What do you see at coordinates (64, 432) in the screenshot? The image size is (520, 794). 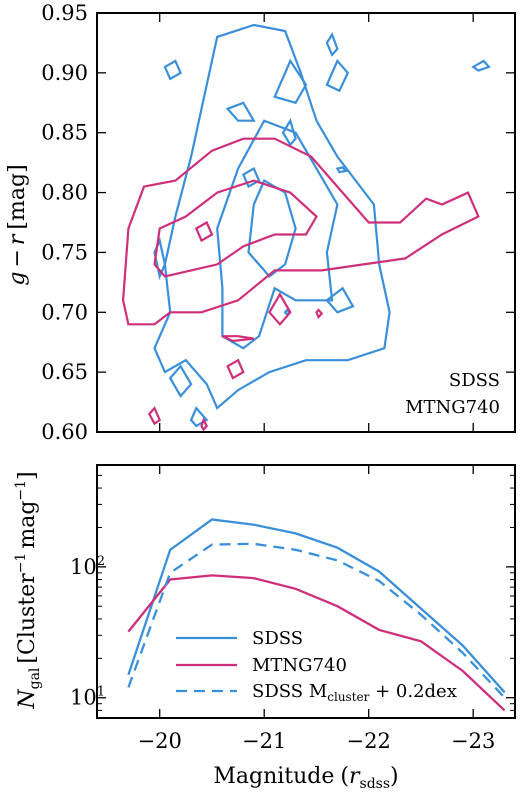 I see `top-y-tick-label-0: 0.60` at bounding box center [64, 432].